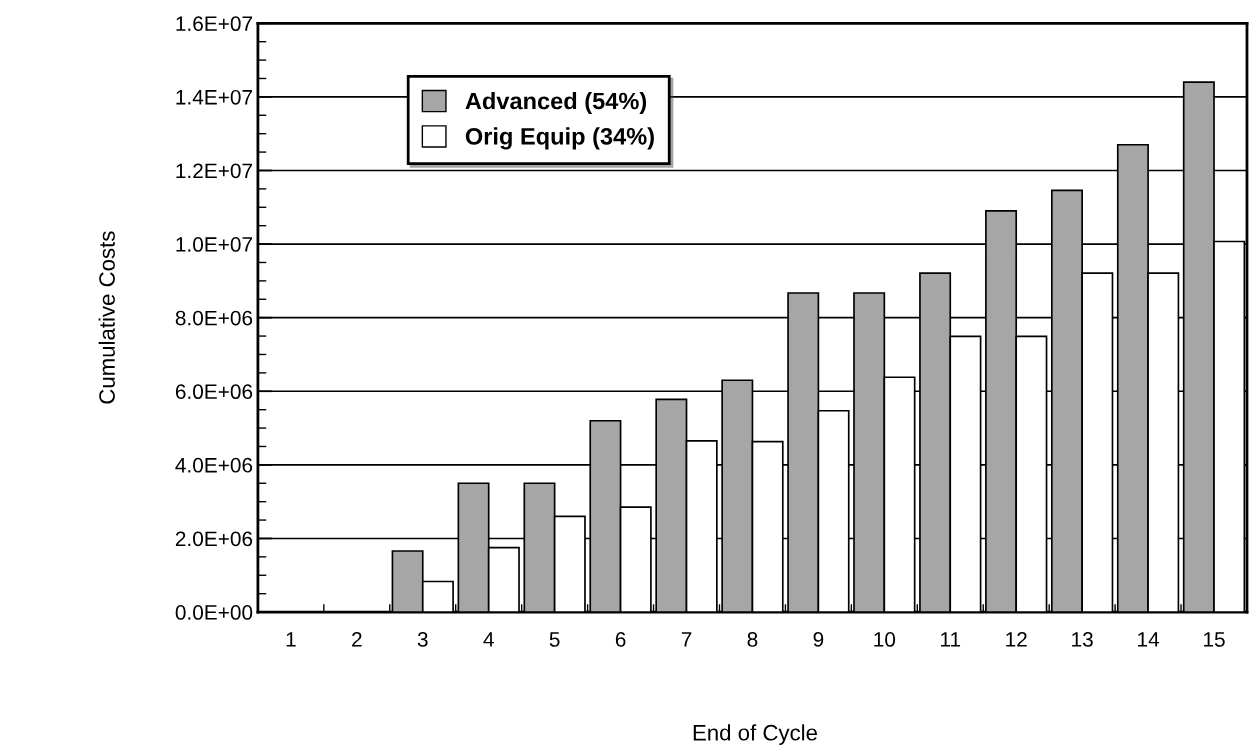  What do you see at coordinates (752, 639) in the screenshot?
I see `x-tick-label: 8` at bounding box center [752, 639].